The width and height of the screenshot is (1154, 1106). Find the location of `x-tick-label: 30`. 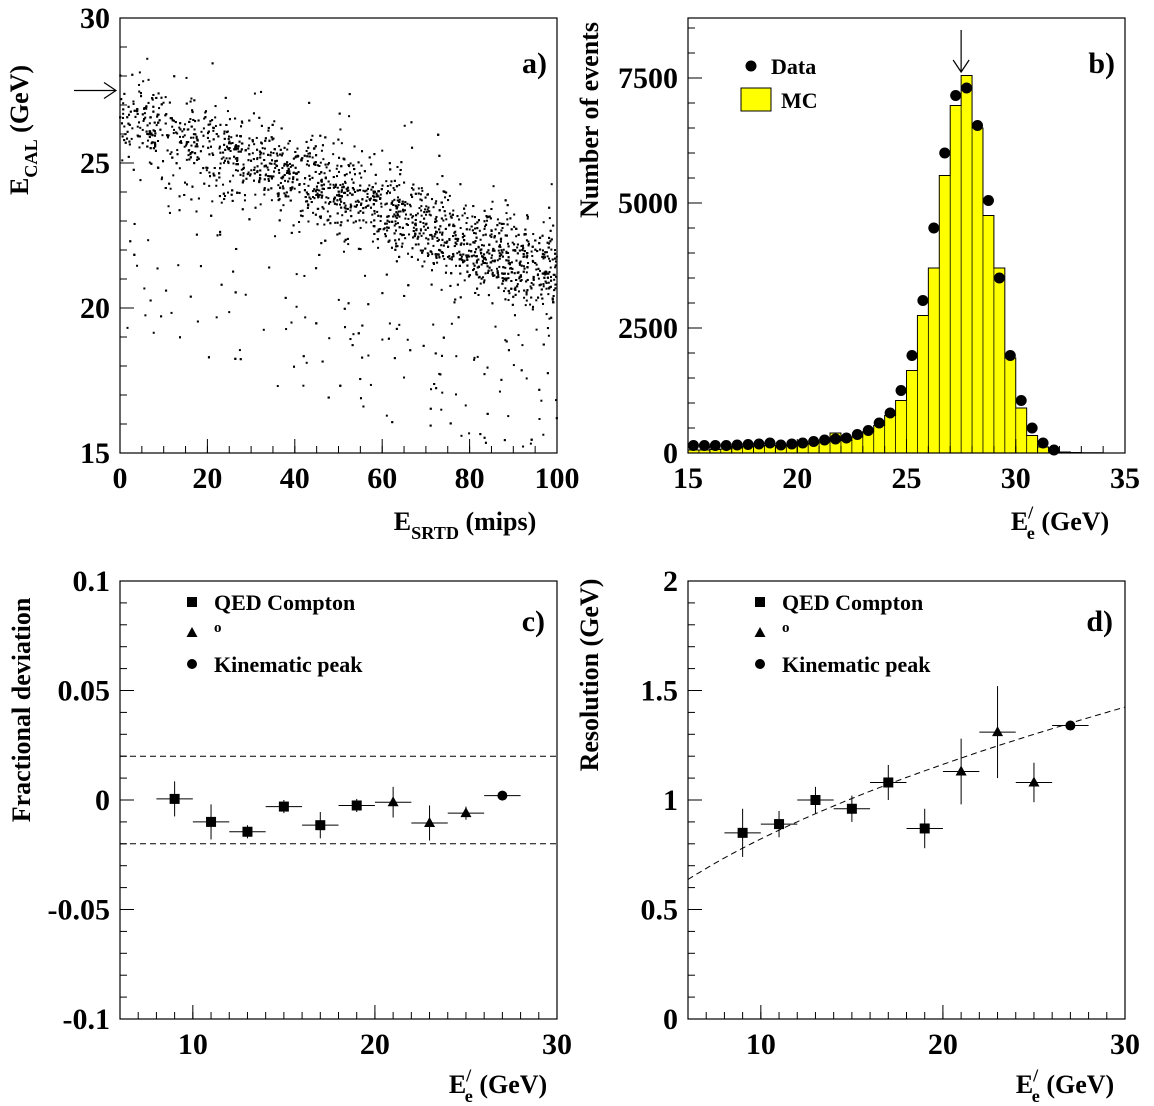

x-tick-label: 30 is located at coordinates (1016, 478).